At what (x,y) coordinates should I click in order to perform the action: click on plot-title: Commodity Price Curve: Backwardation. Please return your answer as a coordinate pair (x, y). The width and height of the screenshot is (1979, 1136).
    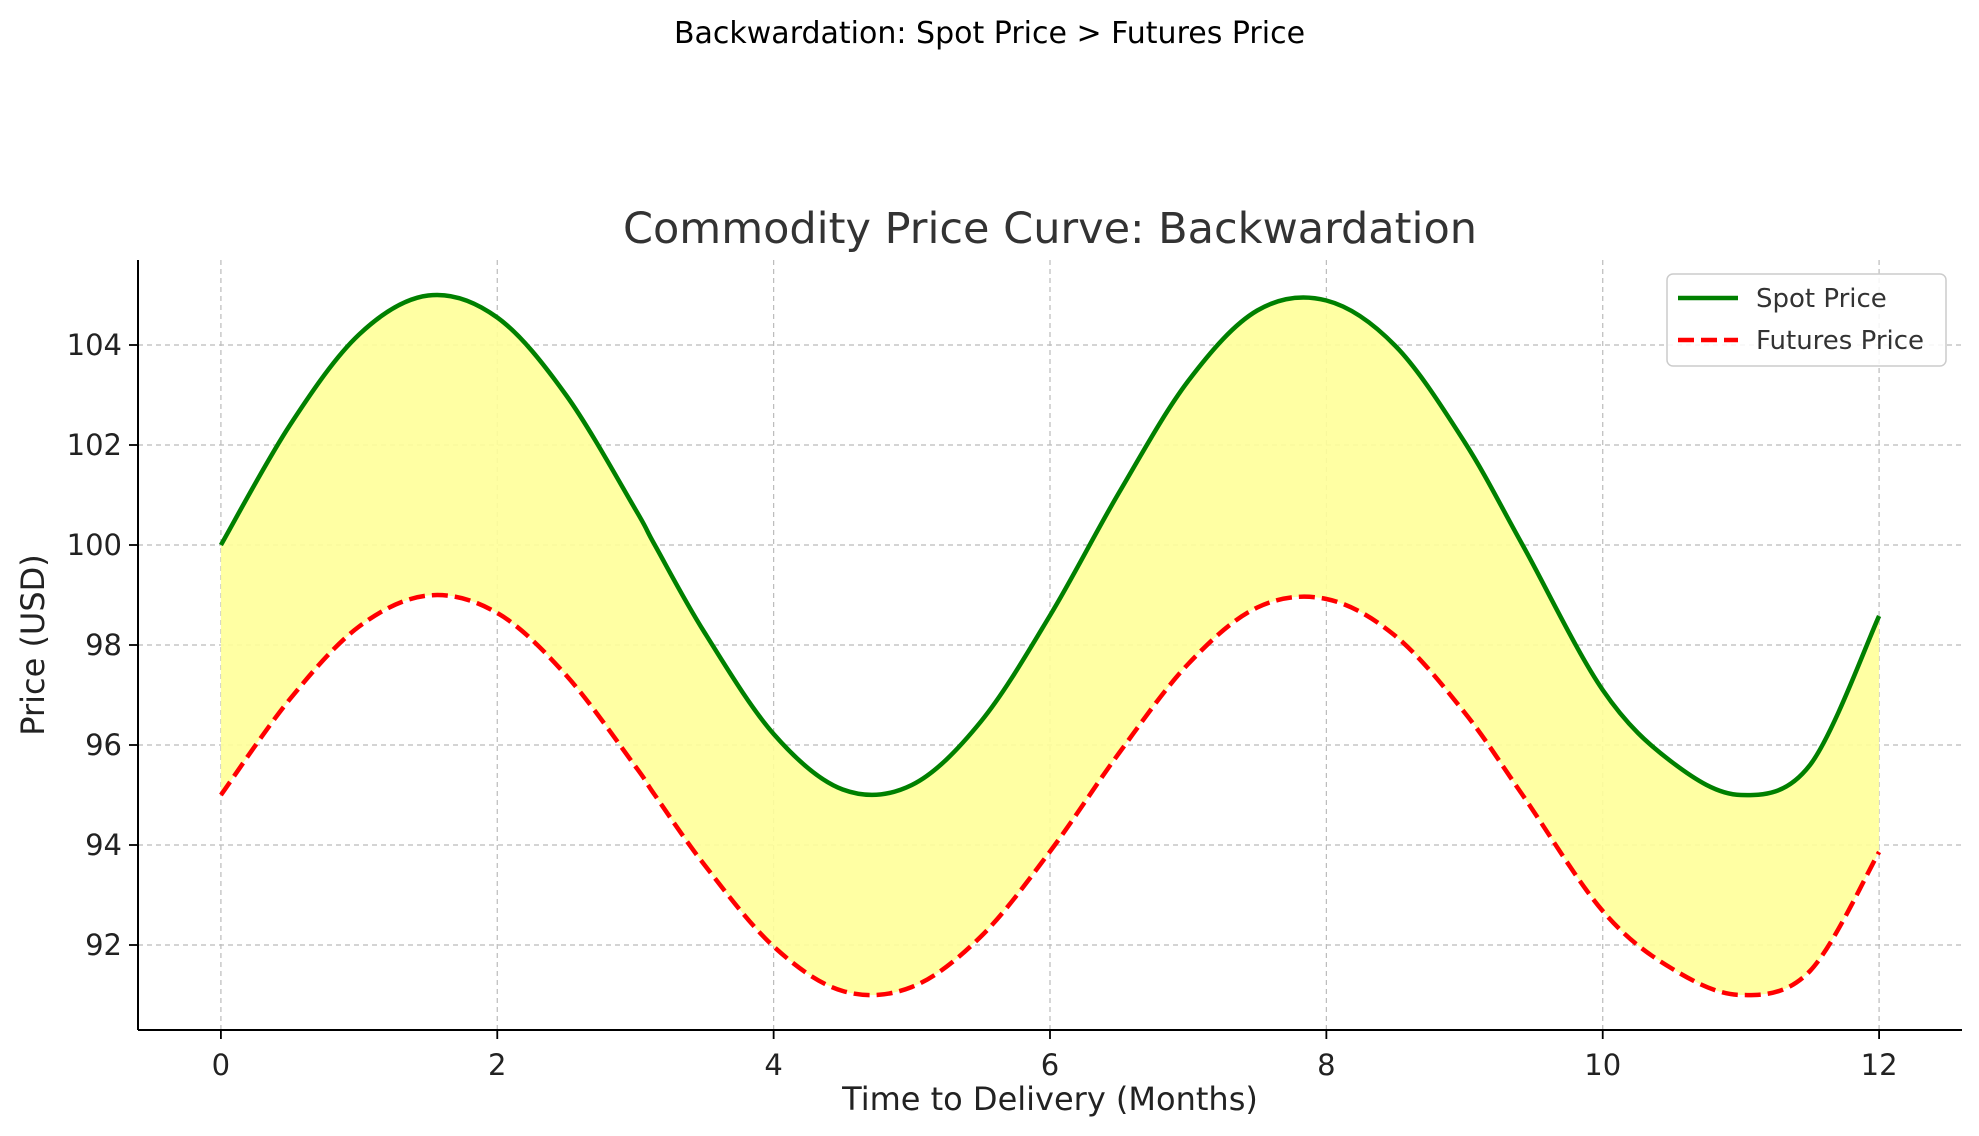
    Looking at the image, I should click on (1050, 229).